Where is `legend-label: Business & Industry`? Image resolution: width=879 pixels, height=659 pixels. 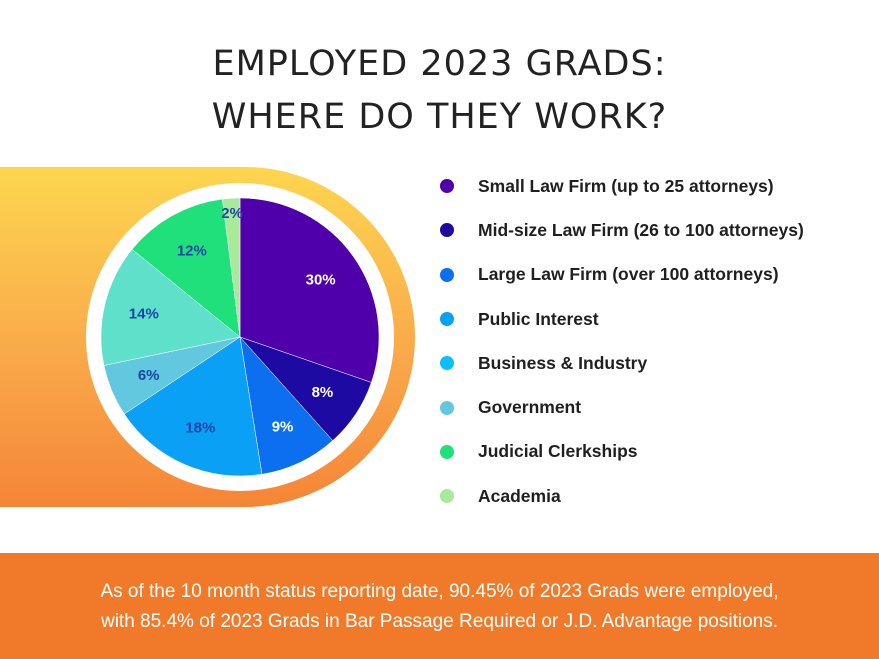 legend-label: Business & Industry is located at coordinates (563, 362).